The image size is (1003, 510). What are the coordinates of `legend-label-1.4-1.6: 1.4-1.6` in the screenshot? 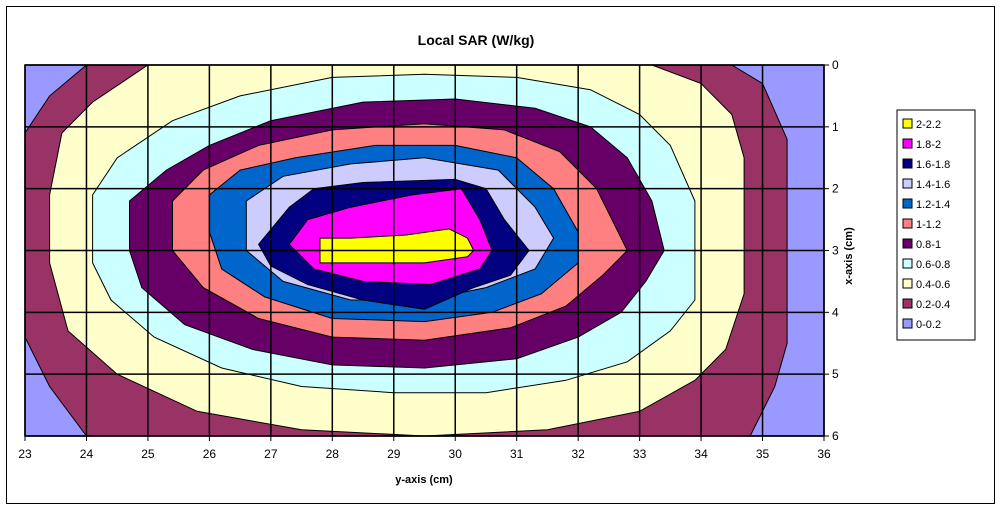 It's located at (933, 185).